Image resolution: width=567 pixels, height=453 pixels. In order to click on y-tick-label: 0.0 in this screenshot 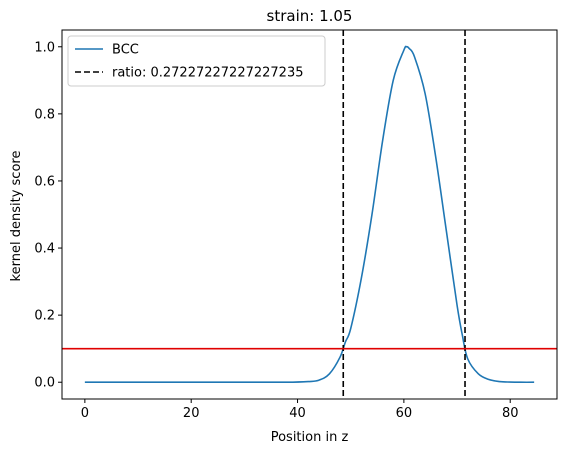, I will do `click(44, 383)`.